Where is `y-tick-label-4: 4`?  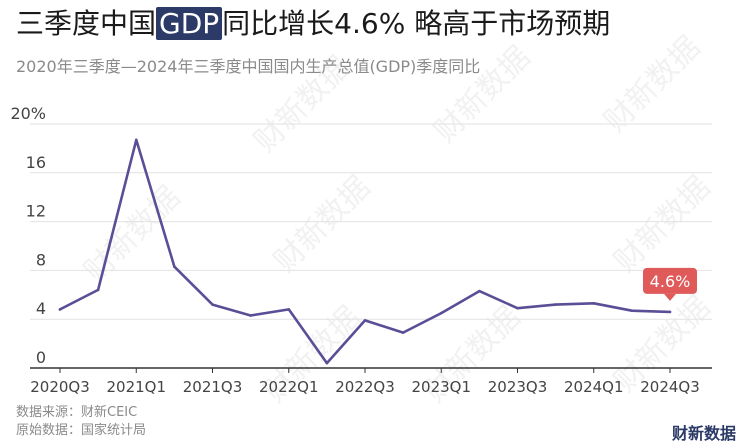
y-tick-label-4: 4 is located at coordinates (41, 308).